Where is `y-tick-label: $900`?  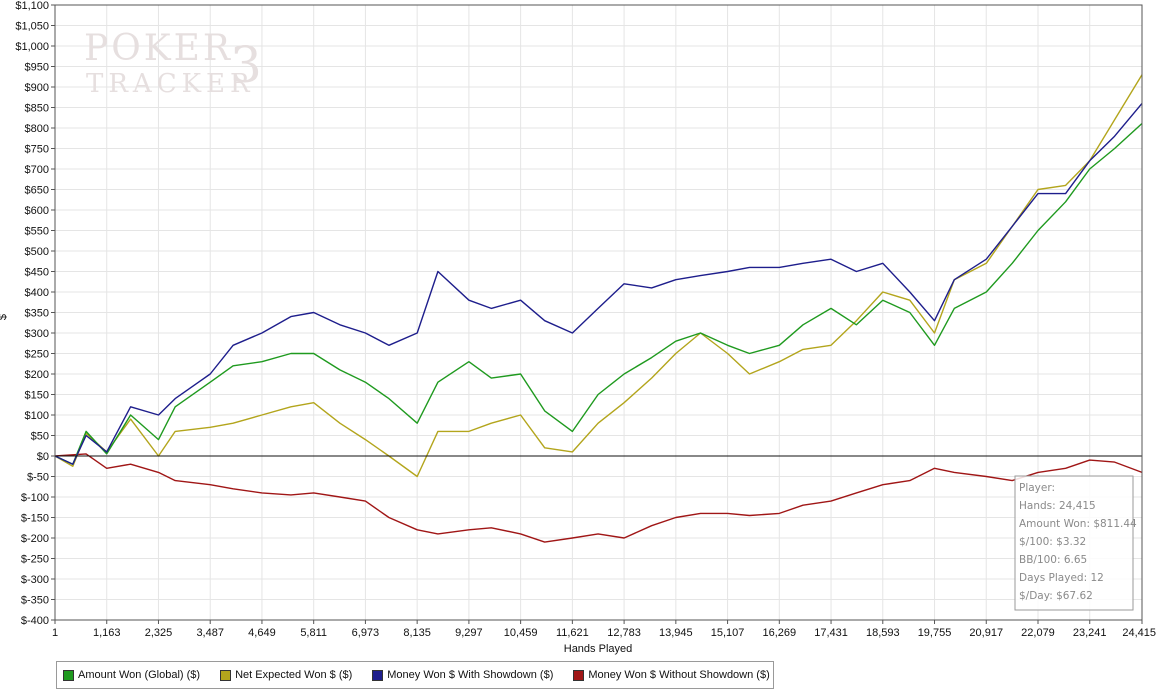
y-tick-label: $900 is located at coordinates (37, 88).